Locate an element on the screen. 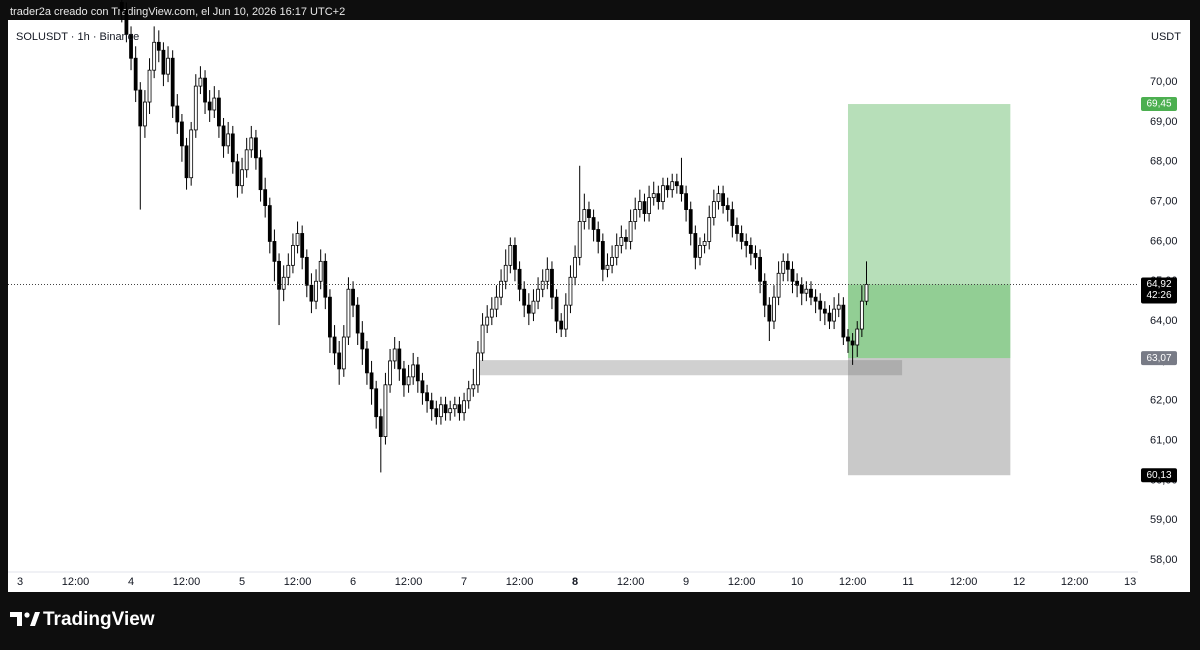 The height and width of the screenshot is (650, 1200). entry-label-box is located at coordinates (1159, 358).